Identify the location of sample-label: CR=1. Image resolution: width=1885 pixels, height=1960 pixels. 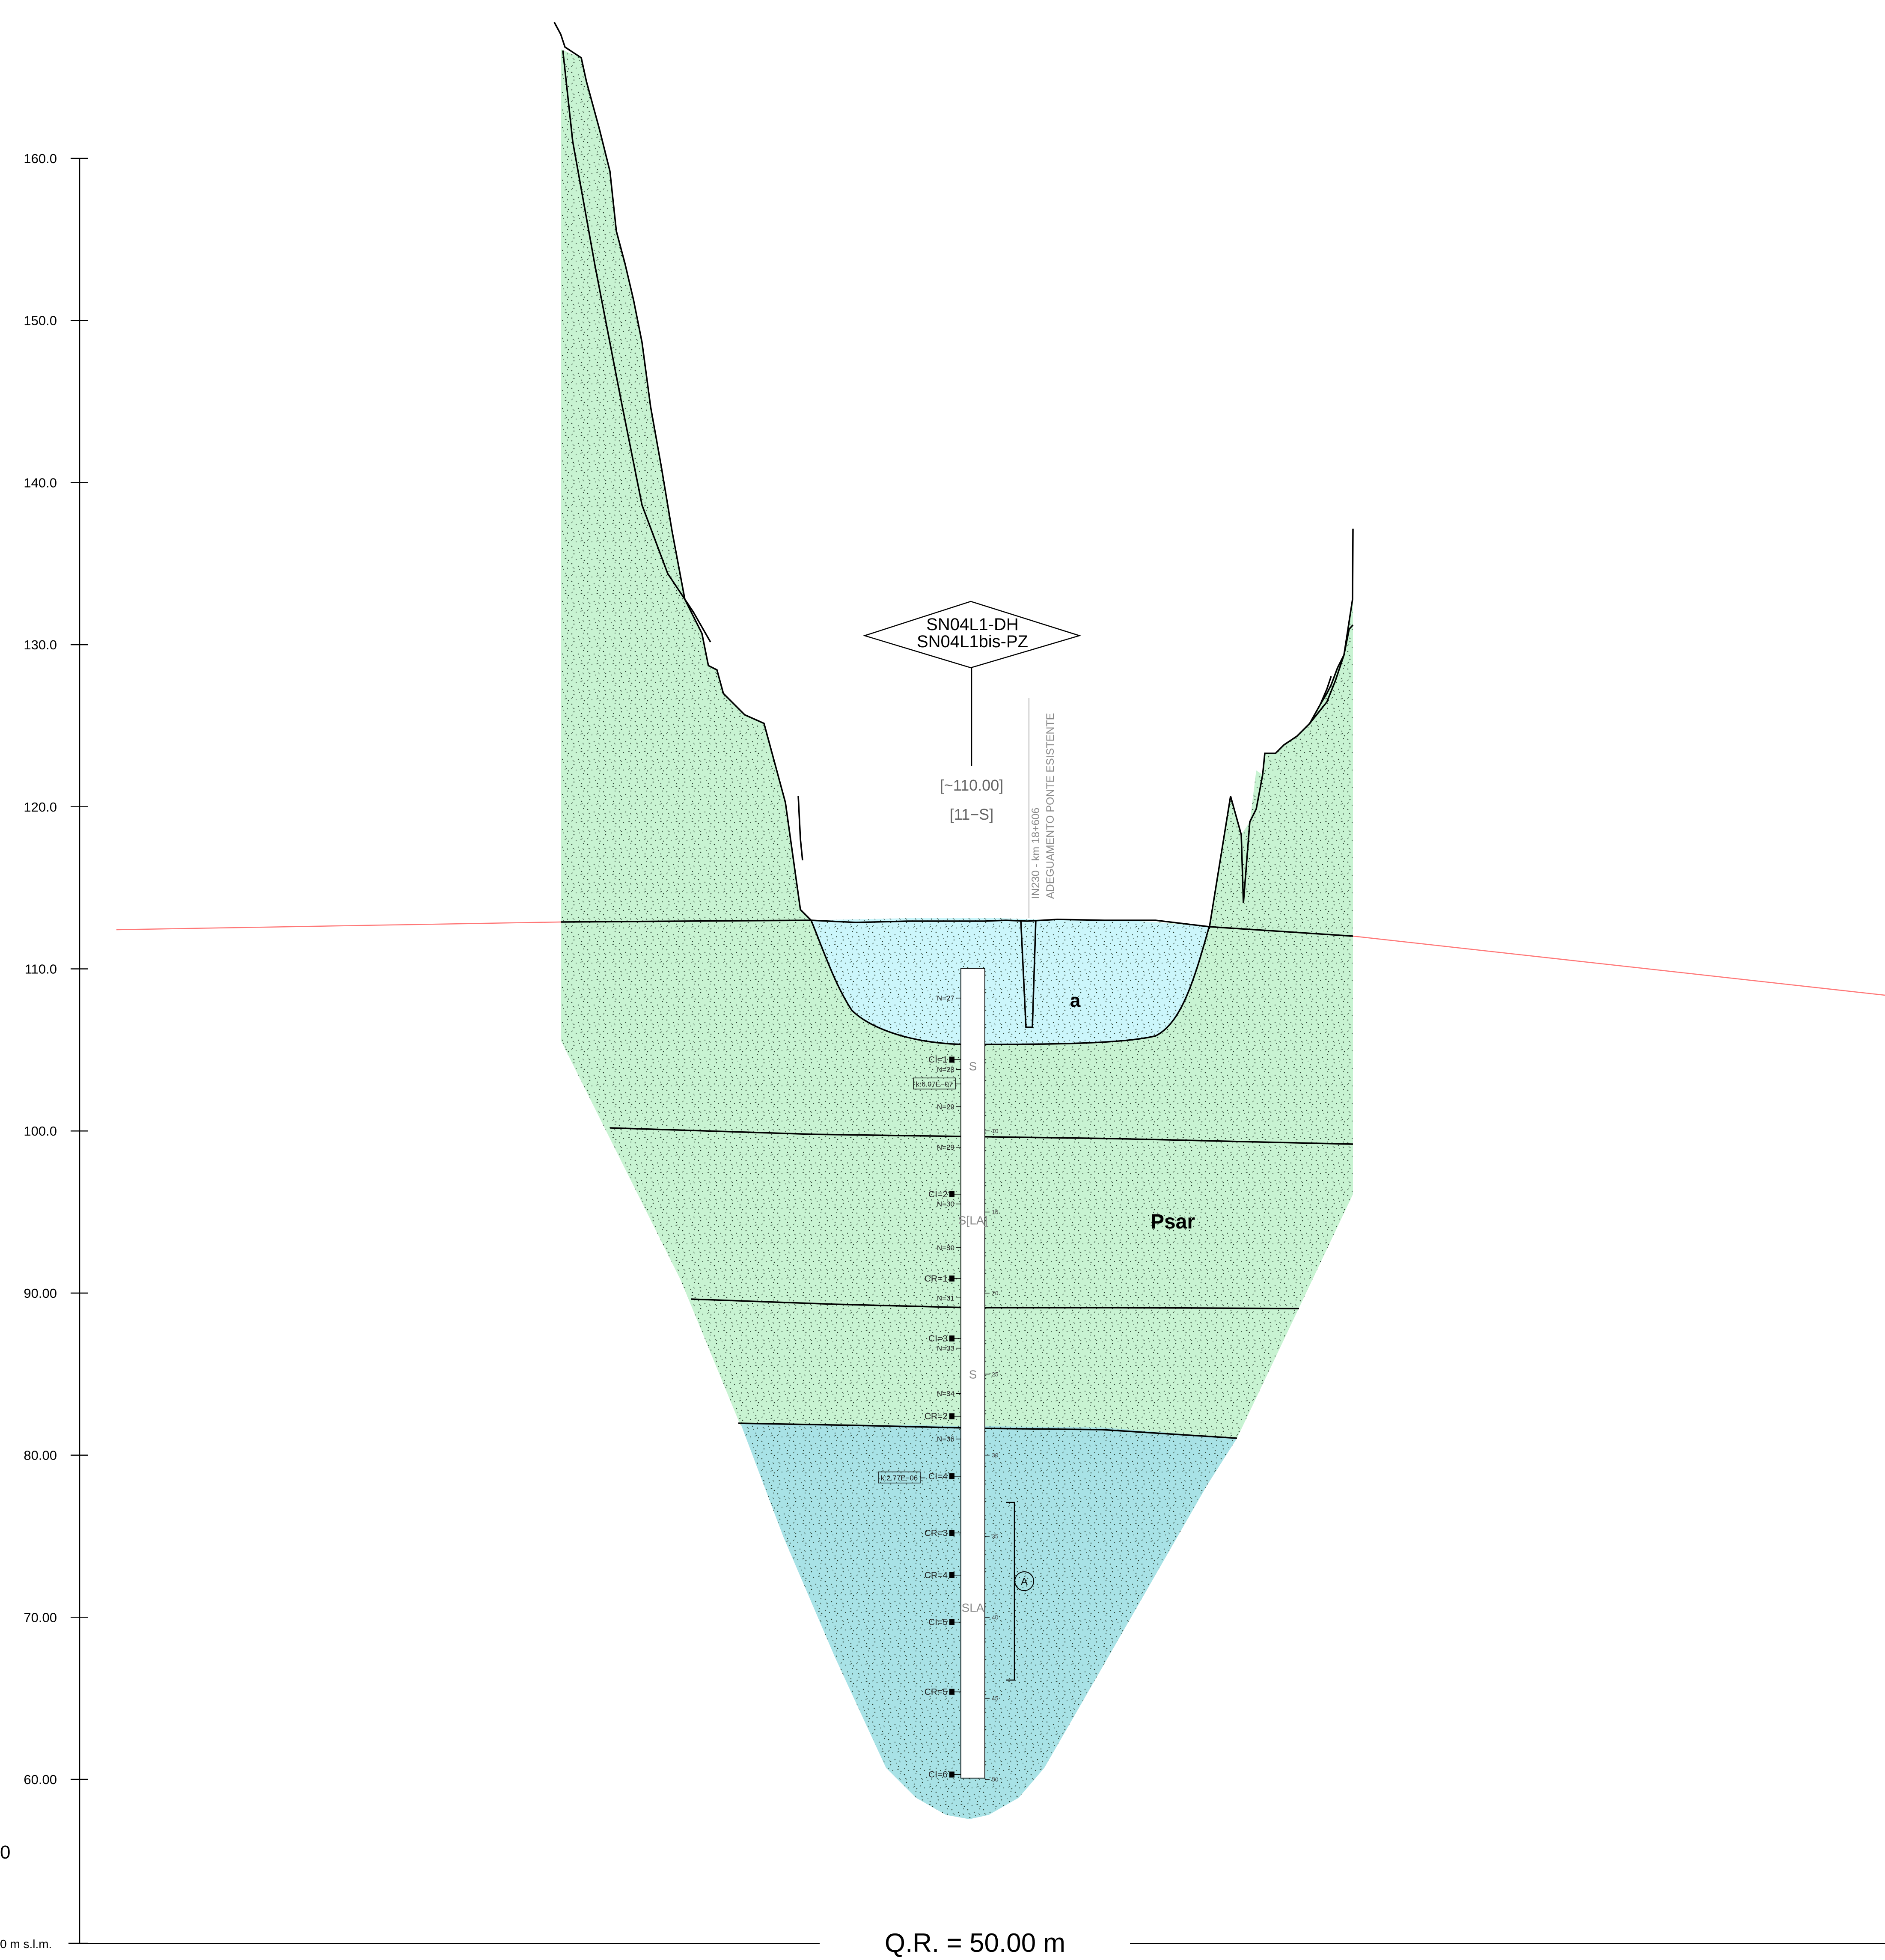
(936, 1279).